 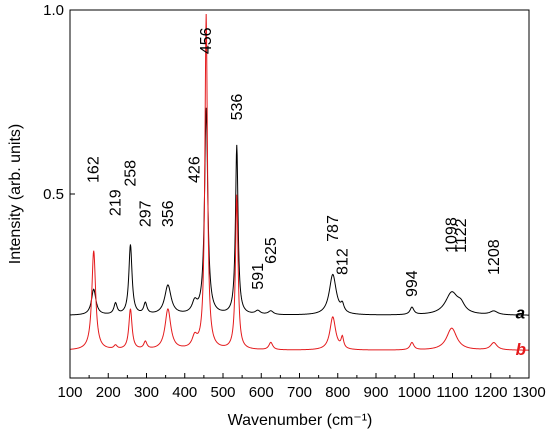 I want to click on peak-label-625: 625, so click(x=271, y=250).